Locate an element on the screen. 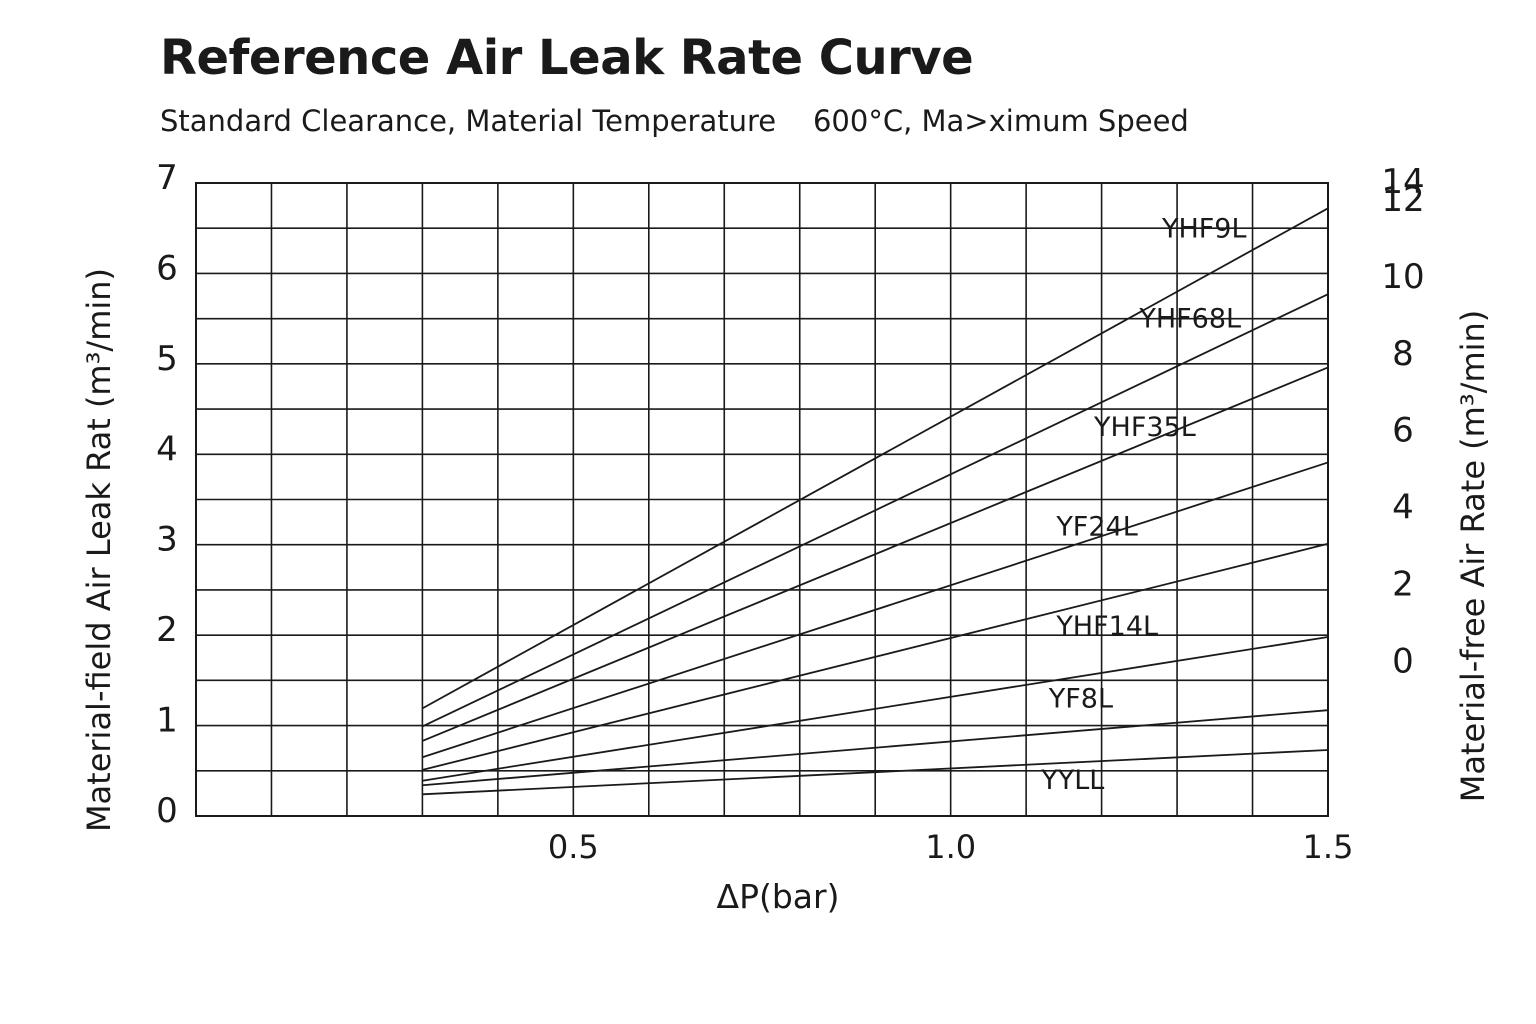  y-tick-label-right: 2 is located at coordinates (1403, 584).